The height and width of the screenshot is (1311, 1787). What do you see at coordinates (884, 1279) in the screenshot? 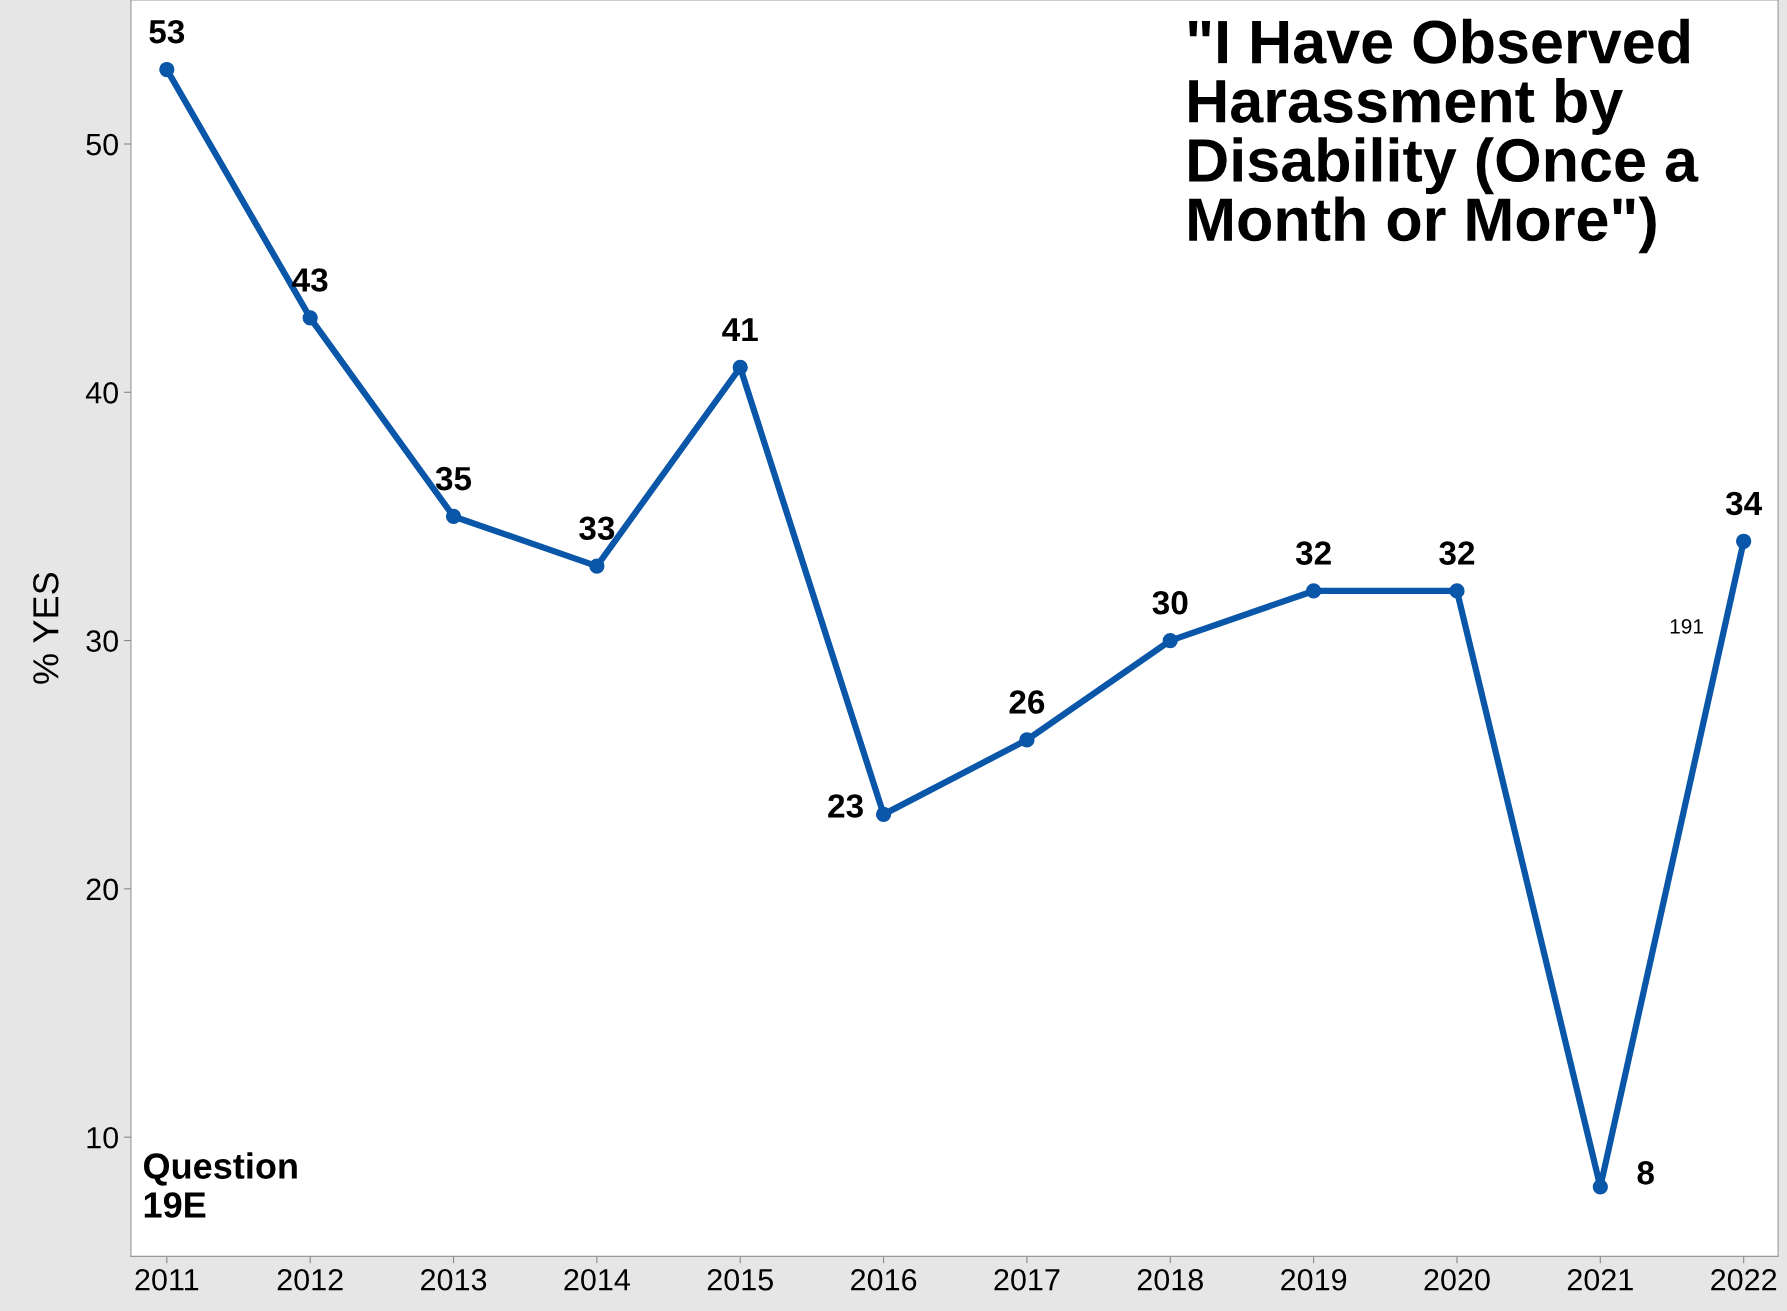
I see `x-tick-label: 2016` at bounding box center [884, 1279].